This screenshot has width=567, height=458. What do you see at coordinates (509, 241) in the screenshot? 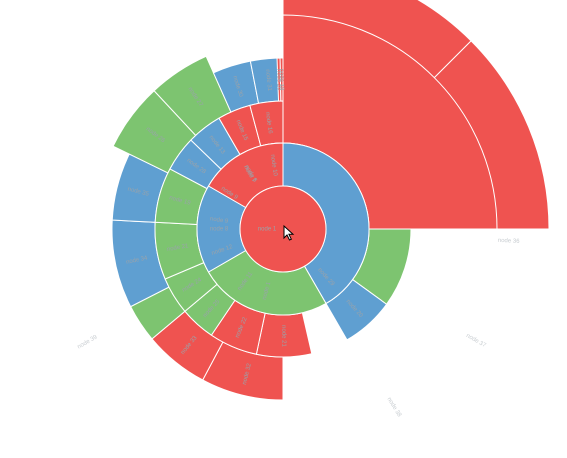
I see `outer-node-label: node 36` at bounding box center [509, 241].